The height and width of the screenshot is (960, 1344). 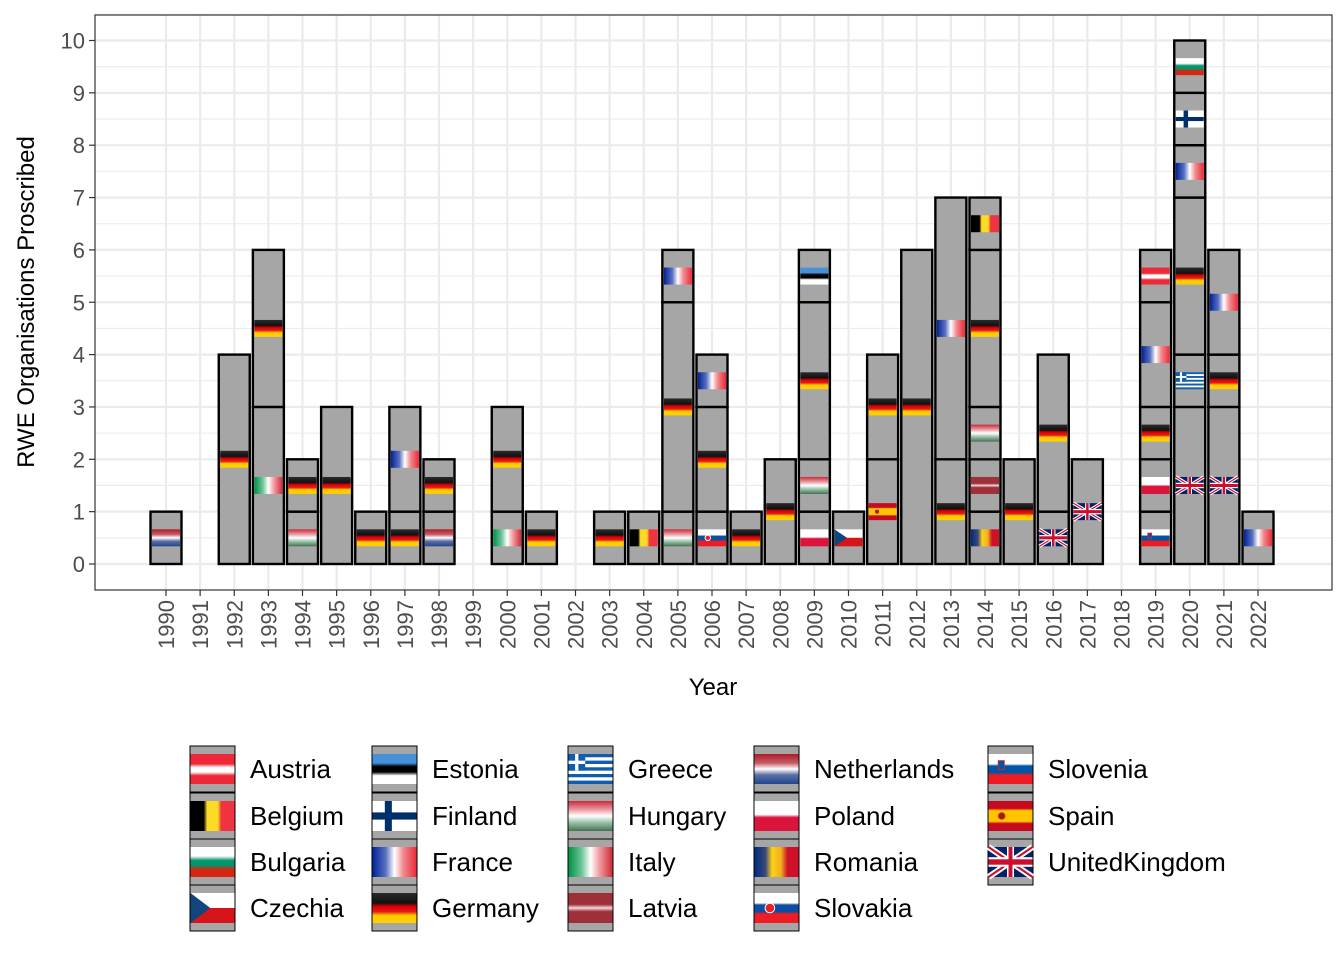 What do you see at coordinates (678, 538) in the screenshot?
I see `bar-segment-hungary` at bounding box center [678, 538].